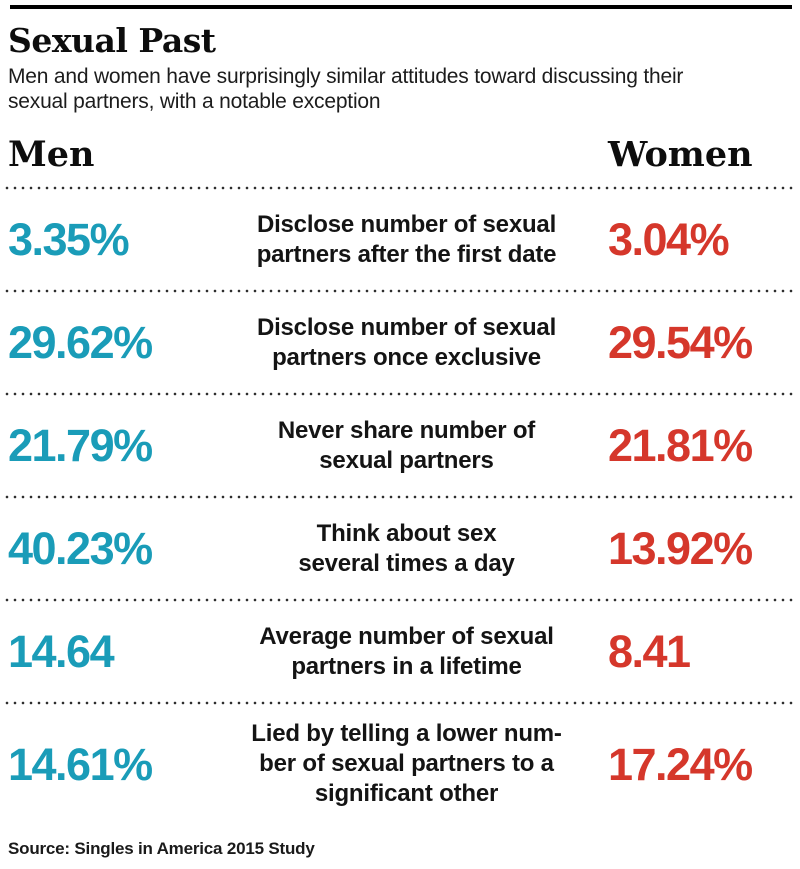 The height and width of the screenshot is (869, 800). I want to click on men-value: 21.79%, so click(80, 445).